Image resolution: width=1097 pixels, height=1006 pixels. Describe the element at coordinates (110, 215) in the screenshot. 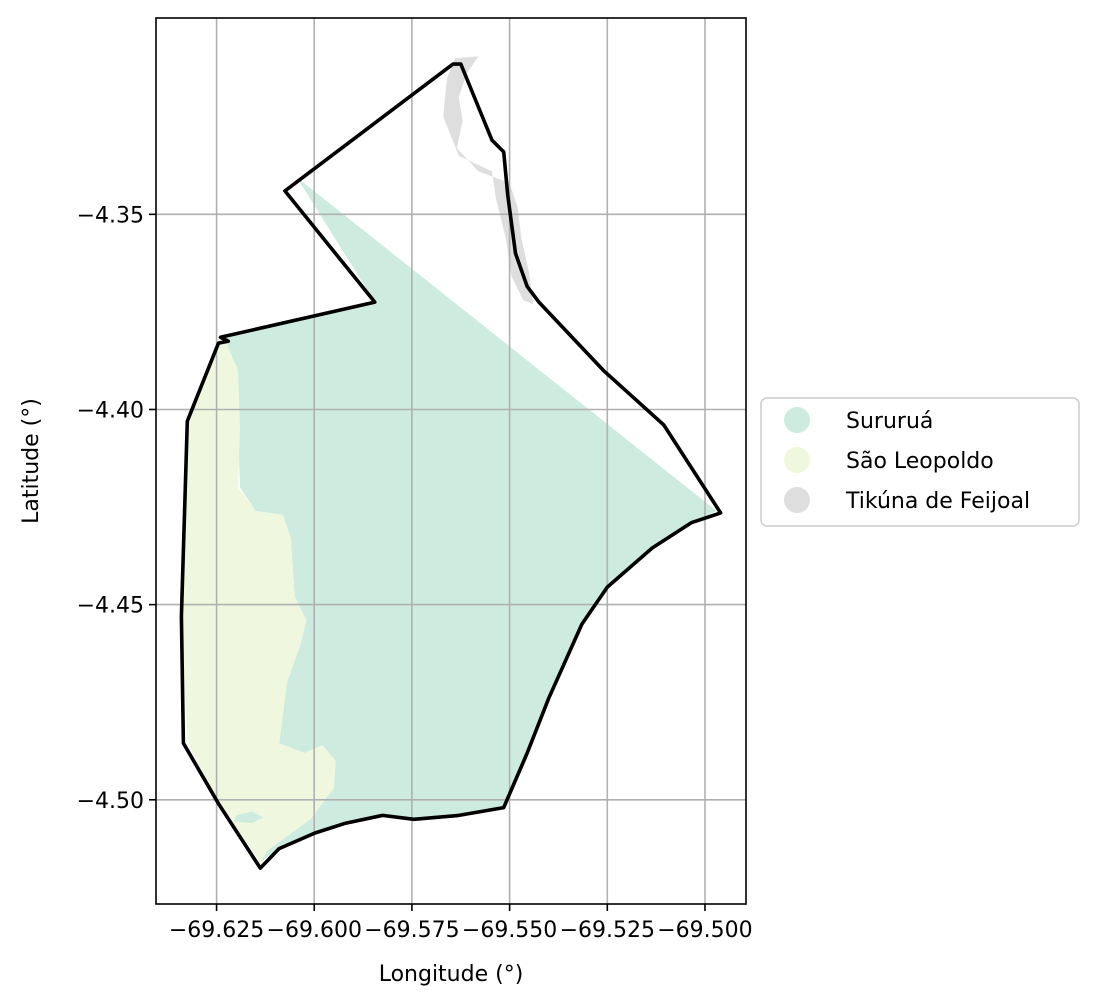

I see `y-tick-label: −4.35` at that location.